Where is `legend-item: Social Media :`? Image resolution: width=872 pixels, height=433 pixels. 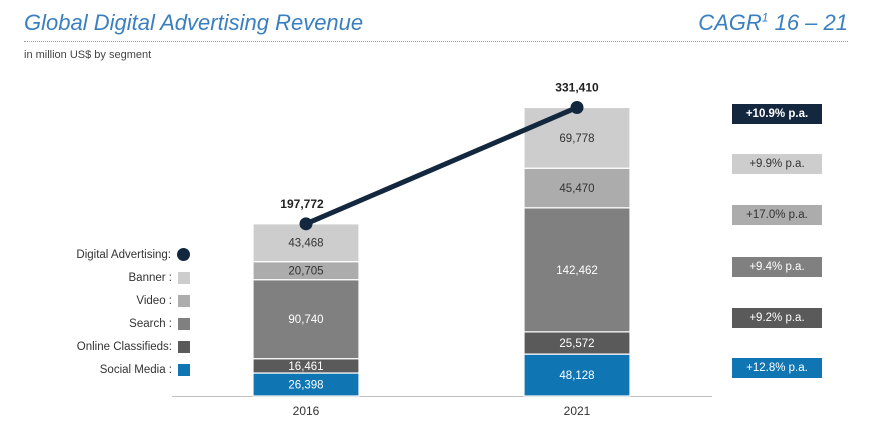
legend-item: Social Media : is located at coordinates (110, 369).